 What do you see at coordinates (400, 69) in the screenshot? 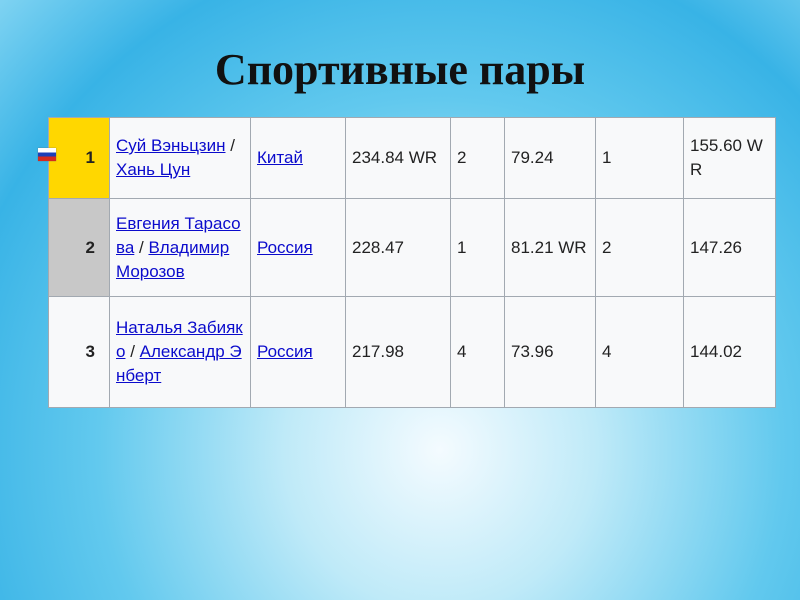
I see `page-title: Спортивные пары` at bounding box center [400, 69].